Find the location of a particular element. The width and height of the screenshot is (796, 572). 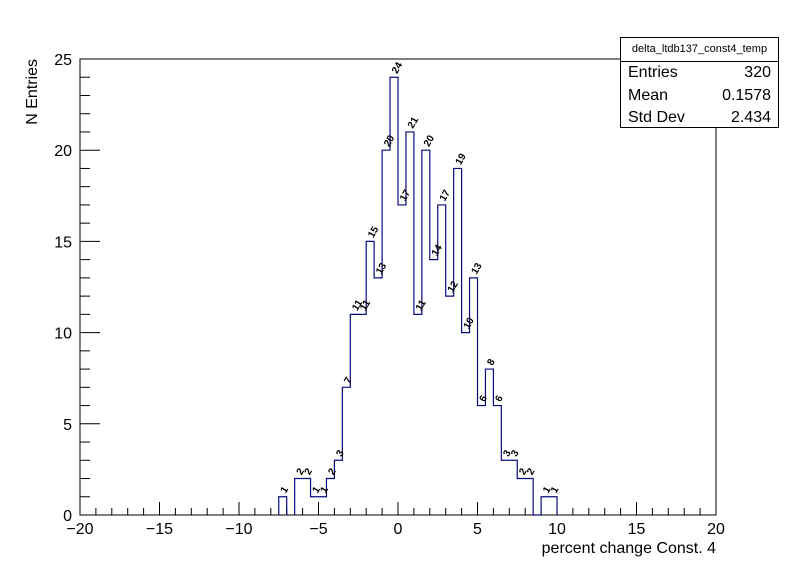

bin-value-label: 11 is located at coordinates (421, 305).